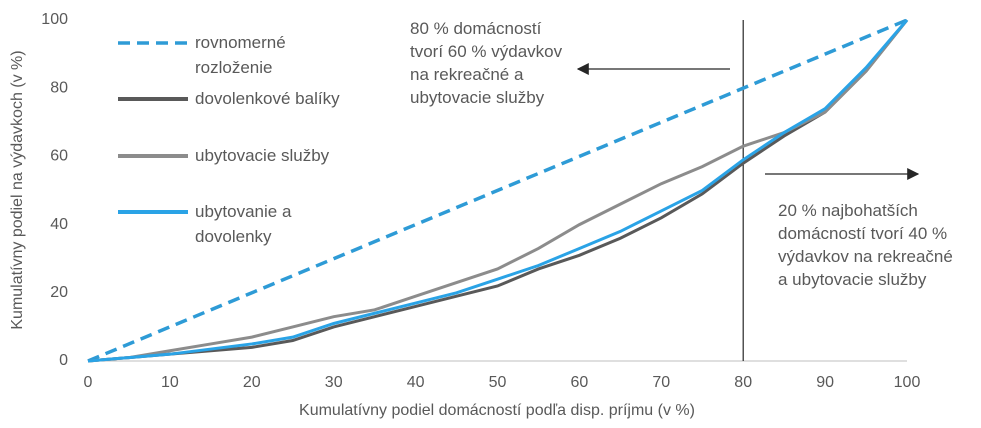 The height and width of the screenshot is (428, 981). I want to click on x-tick-label: 0, so click(88, 382).